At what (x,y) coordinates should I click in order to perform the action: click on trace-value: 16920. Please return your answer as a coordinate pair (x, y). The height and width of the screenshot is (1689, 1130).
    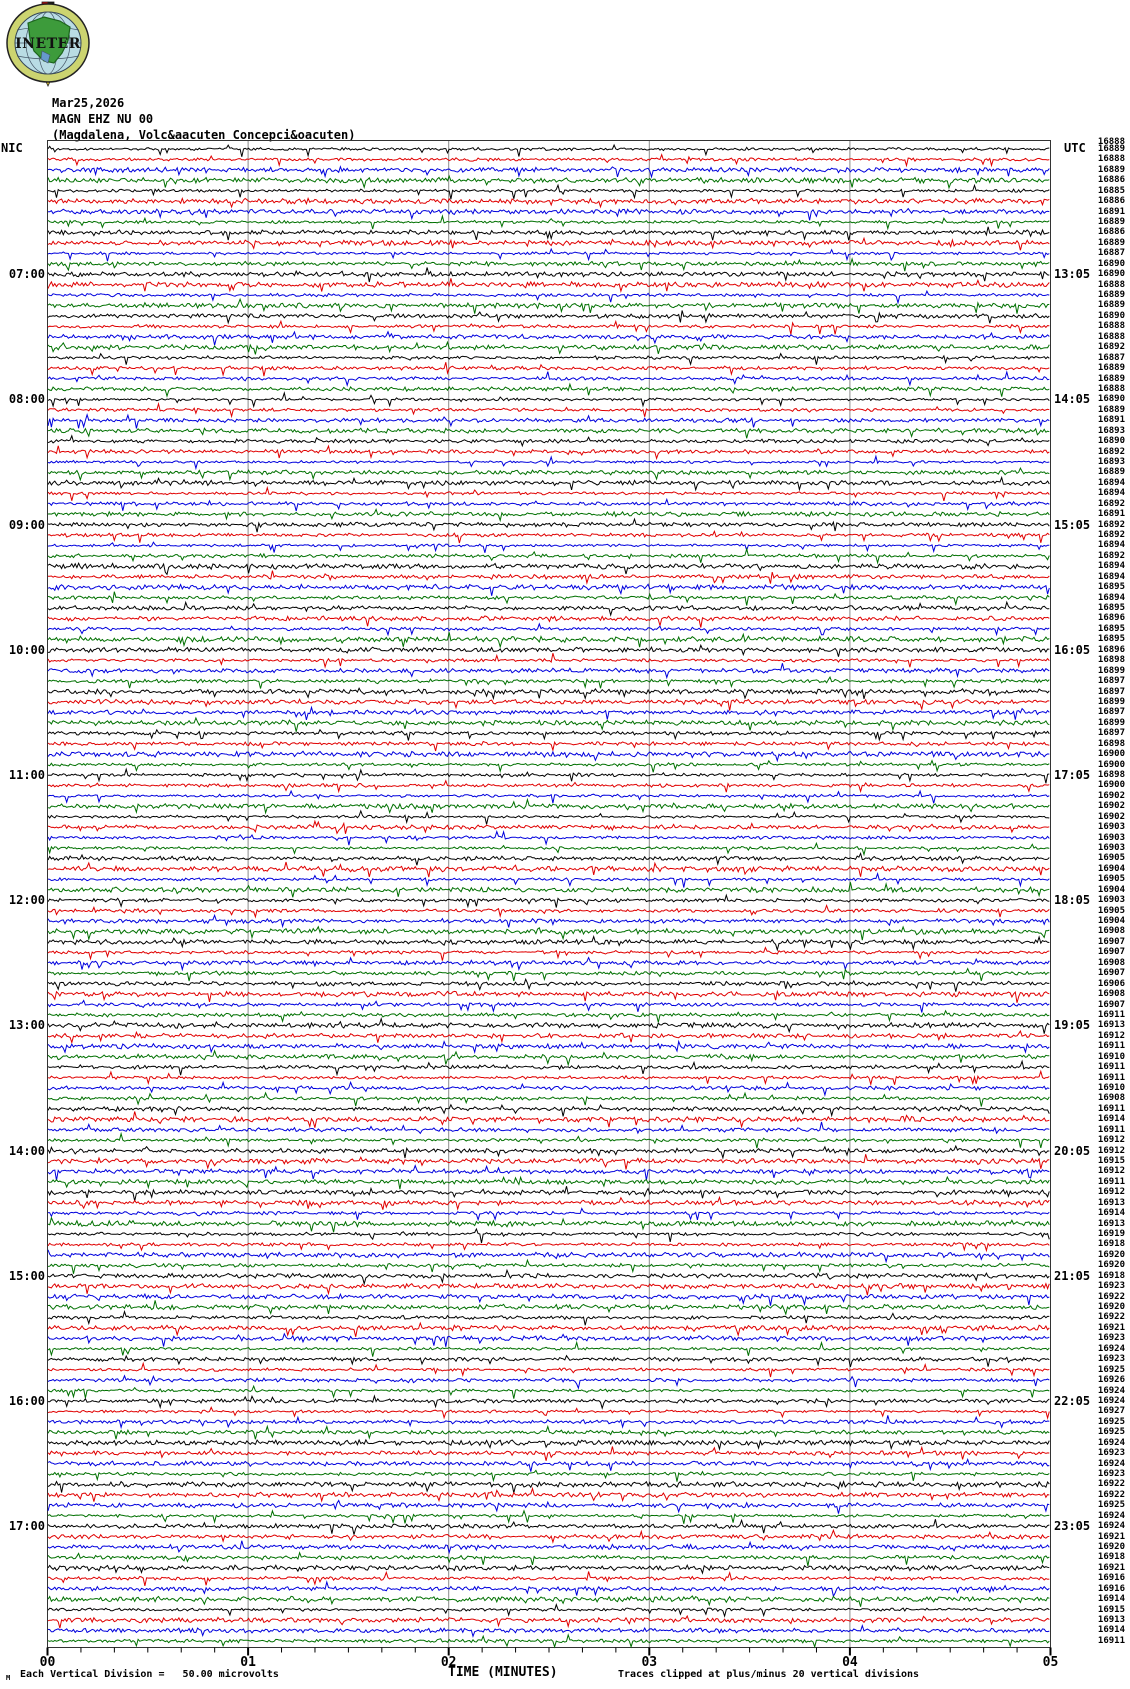
    Looking at the image, I should click on (1111, 1265).